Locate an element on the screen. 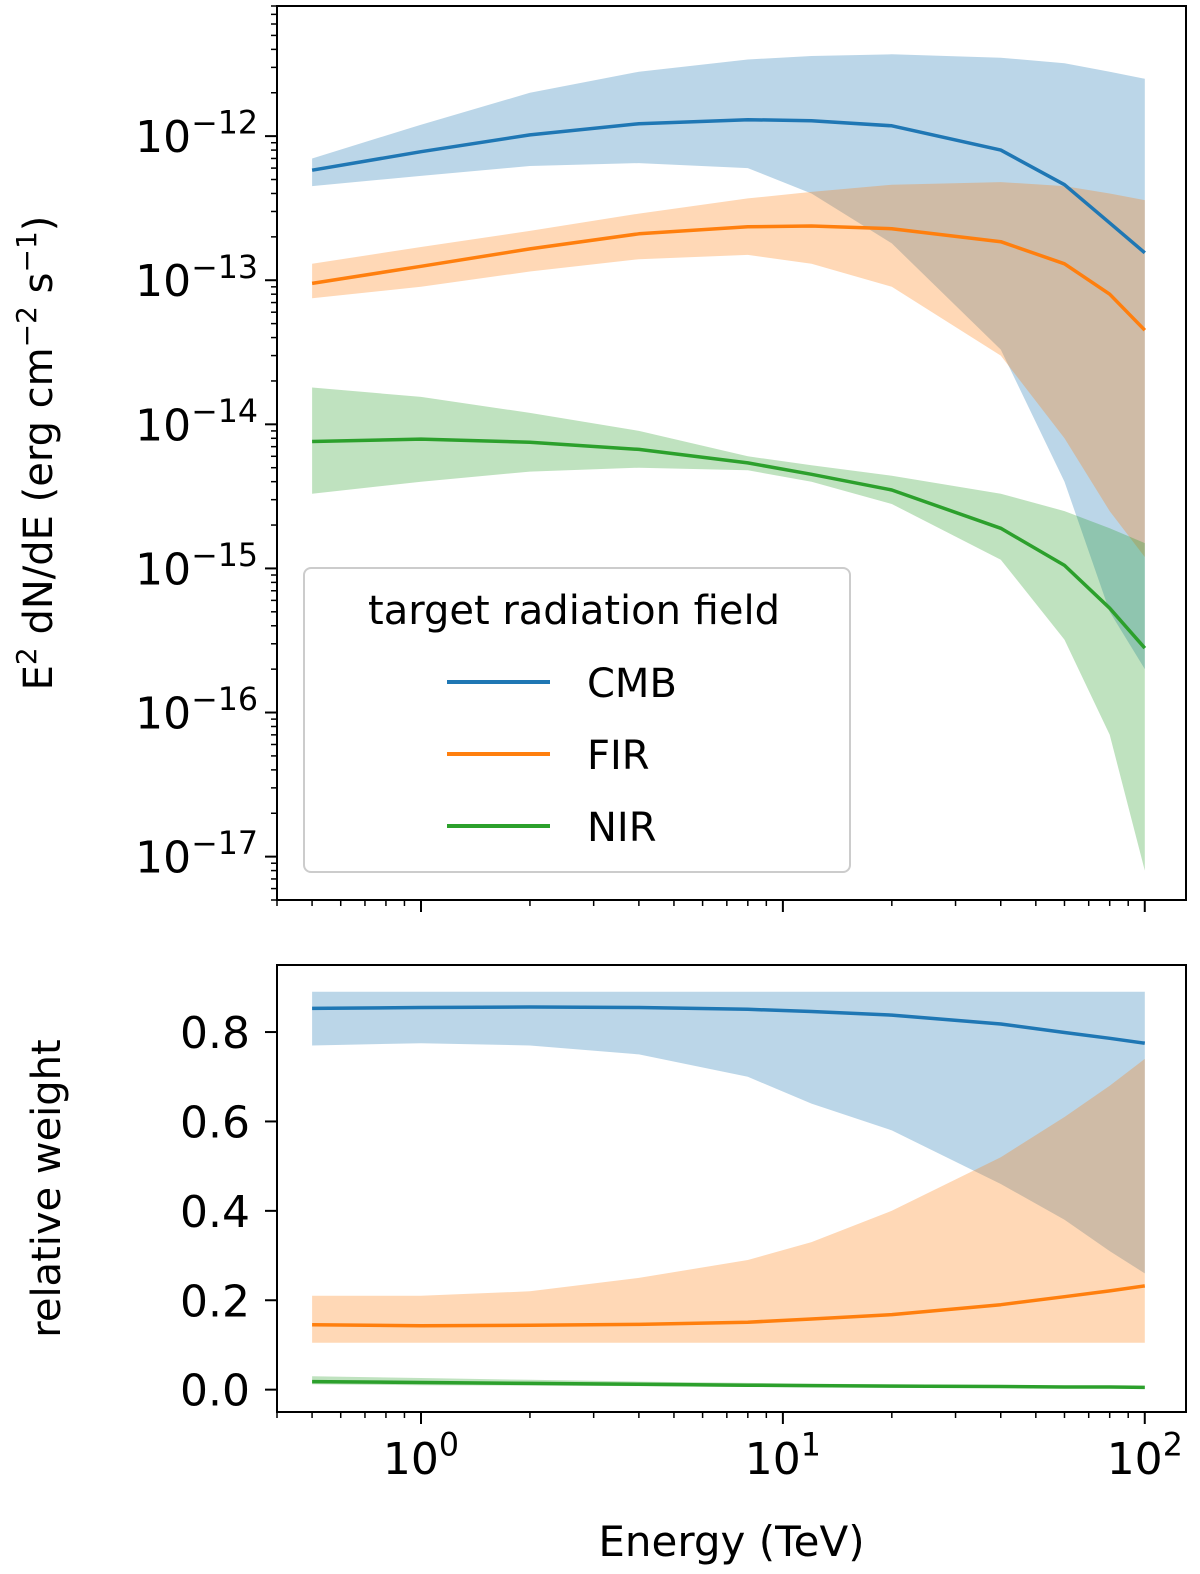 The width and height of the screenshot is (1200, 1574). band-fir is located at coordinates (728, 1200).